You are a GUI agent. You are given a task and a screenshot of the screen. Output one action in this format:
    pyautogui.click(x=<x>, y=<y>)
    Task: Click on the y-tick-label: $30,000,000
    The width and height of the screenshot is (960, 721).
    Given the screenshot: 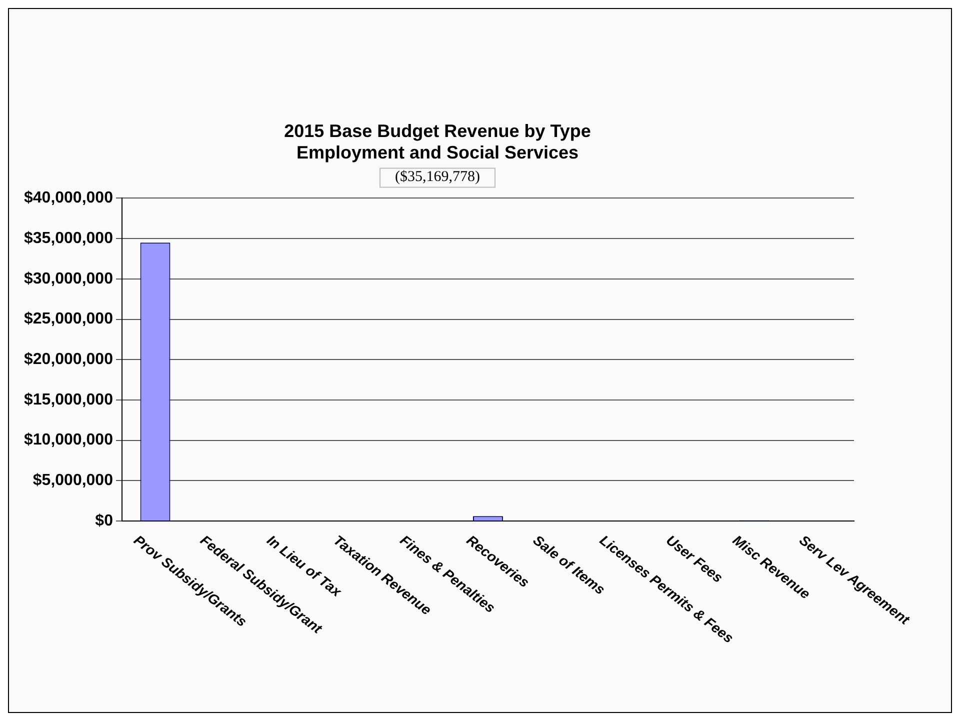 What is the action you would take?
    pyautogui.click(x=69, y=279)
    